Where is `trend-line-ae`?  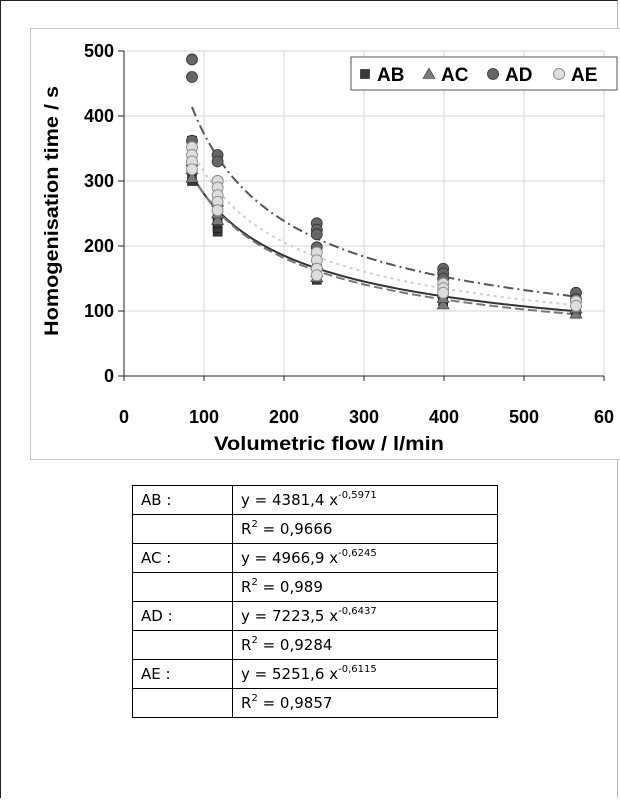
trend-line-ae is located at coordinates (385, 228).